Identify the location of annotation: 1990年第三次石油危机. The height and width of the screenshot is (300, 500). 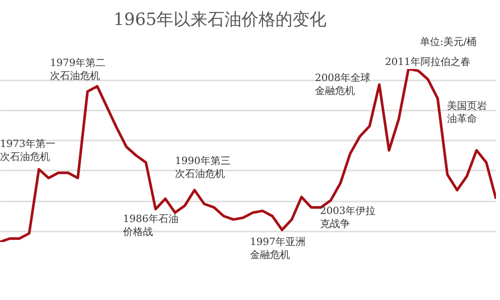
(203, 168).